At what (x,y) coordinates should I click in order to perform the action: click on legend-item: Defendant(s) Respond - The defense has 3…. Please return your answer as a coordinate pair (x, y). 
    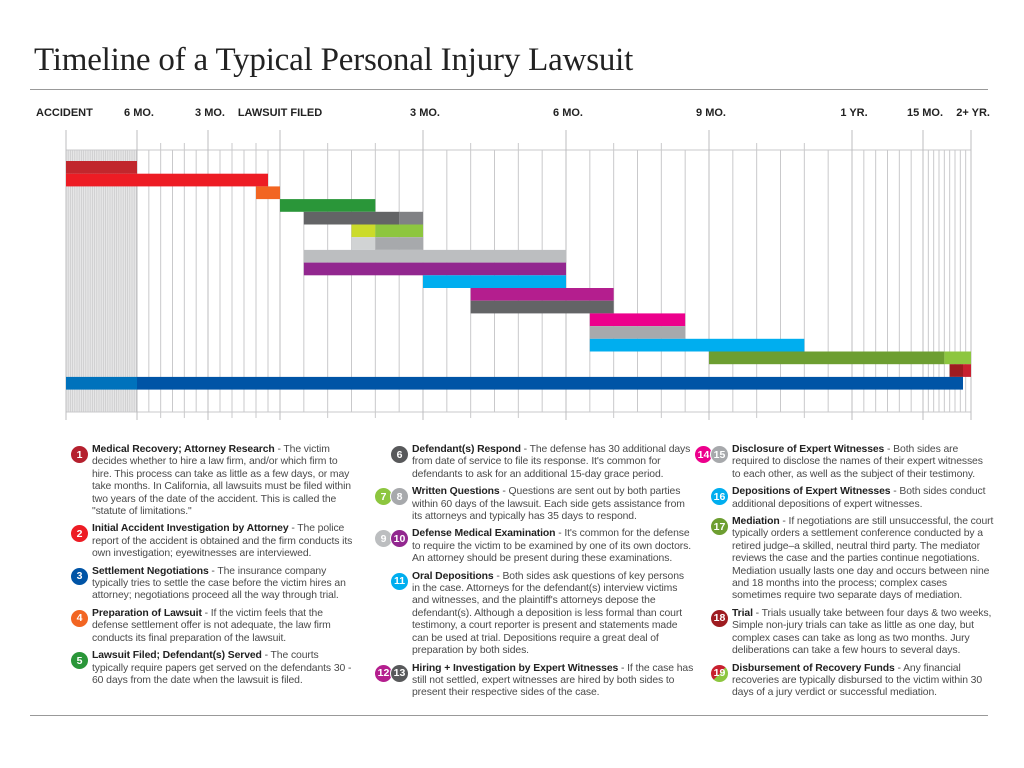
    Looking at the image, I should click on (553, 462).